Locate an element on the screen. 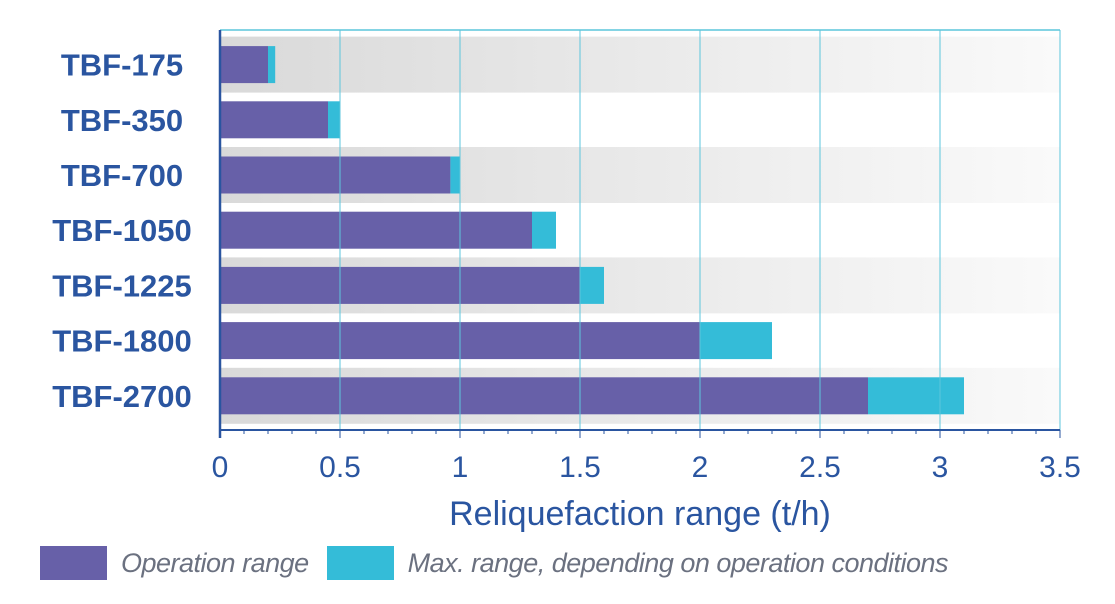  category-label: TBF-175 is located at coordinates (122, 65).